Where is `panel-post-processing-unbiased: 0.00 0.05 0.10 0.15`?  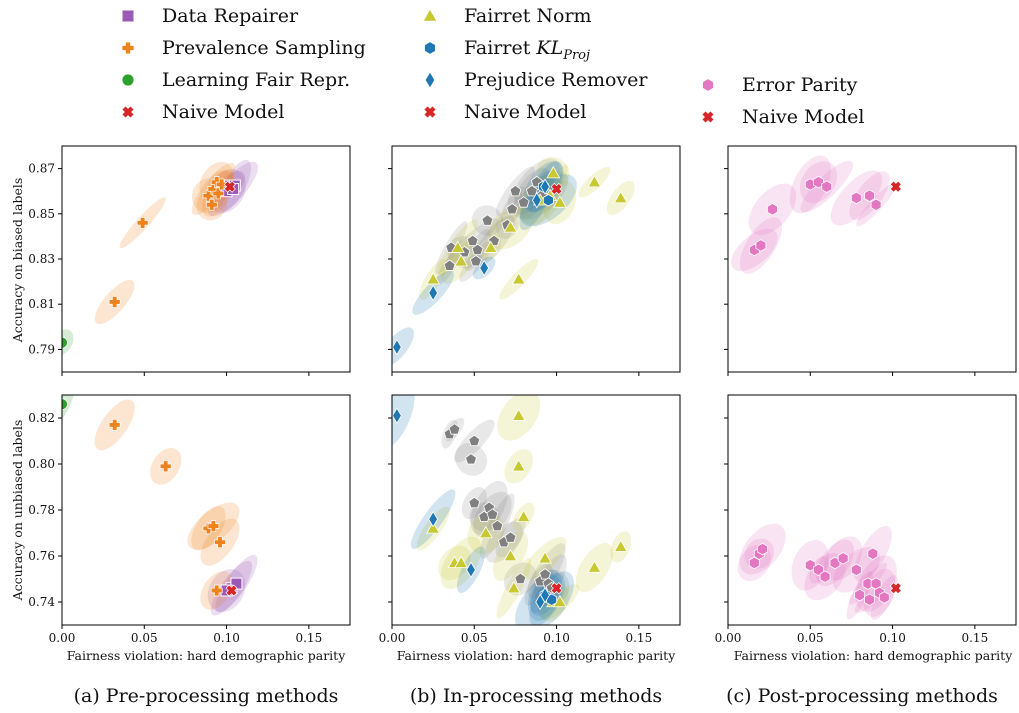
panel-post-processing-unbiased: 0.00 0.05 0.10 0.15 is located at coordinates (866, 519).